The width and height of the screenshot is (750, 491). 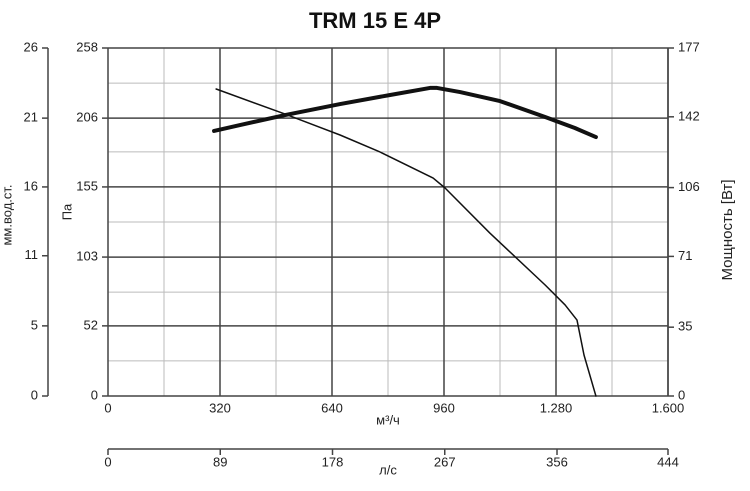 What do you see at coordinates (444, 407) in the screenshot?
I see `x-tick-label: 960` at bounding box center [444, 407].